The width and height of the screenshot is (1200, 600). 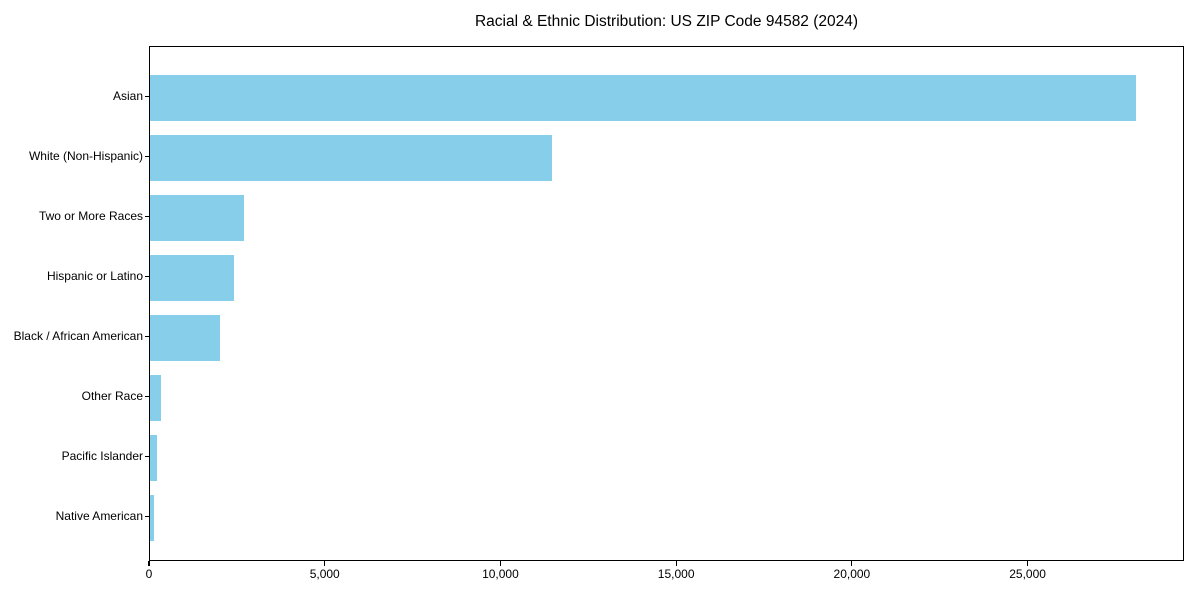 I want to click on y-tick-label-asian: Asian, so click(x=127, y=96).